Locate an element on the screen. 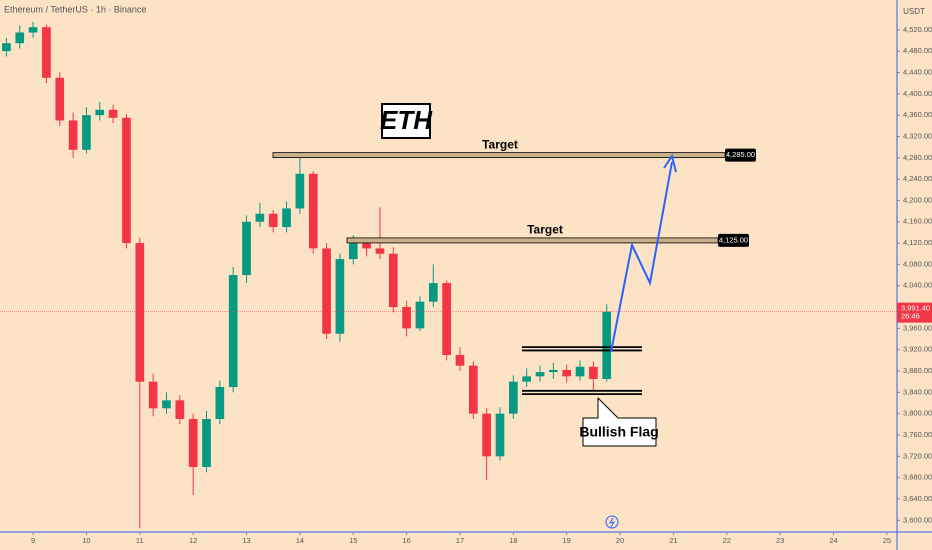 This screenshot has height=550, width=932. x-tick-label: 17 is located at coordinates (460, 540).